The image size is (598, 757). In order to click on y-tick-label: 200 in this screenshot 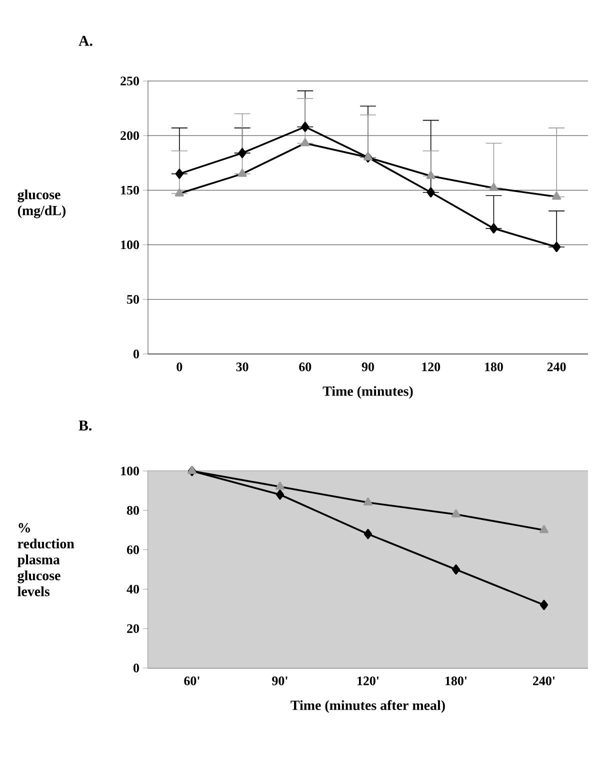, I will do `click(129, 135)`.